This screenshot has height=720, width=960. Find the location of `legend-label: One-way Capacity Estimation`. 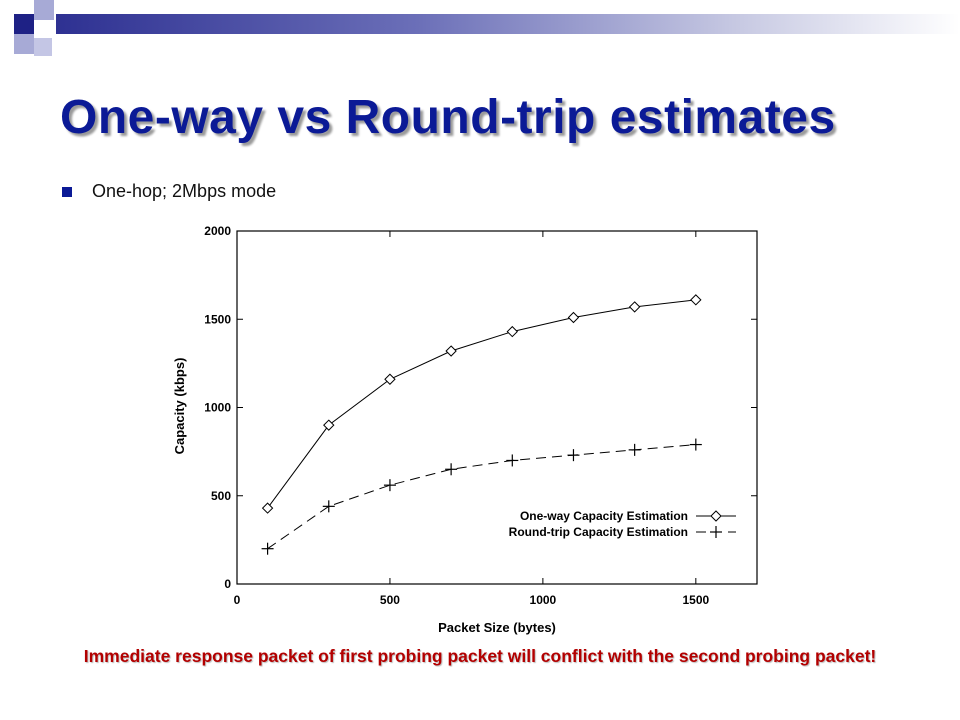

legend-label: One-way Capacity Estimation is located at coordinates (604, 516).